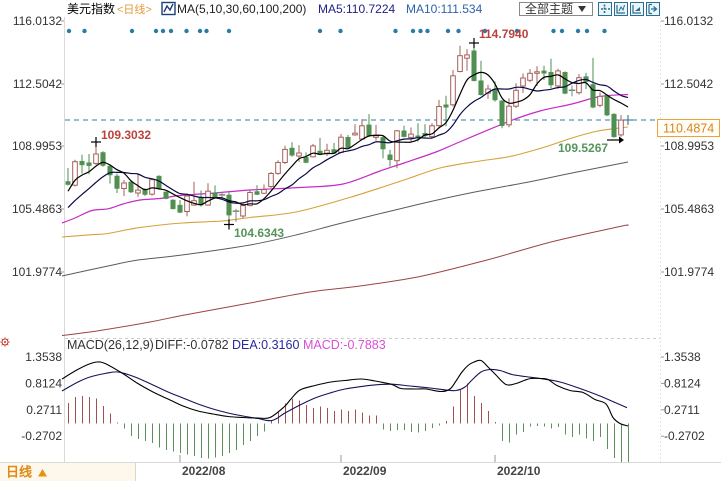 The height and width of the screenshot is (486, 721). What do you see at coordinates (265, 345) in the screenshot?
I see `svg-text: DEA:0.3160` at bounding box center [265, 345].